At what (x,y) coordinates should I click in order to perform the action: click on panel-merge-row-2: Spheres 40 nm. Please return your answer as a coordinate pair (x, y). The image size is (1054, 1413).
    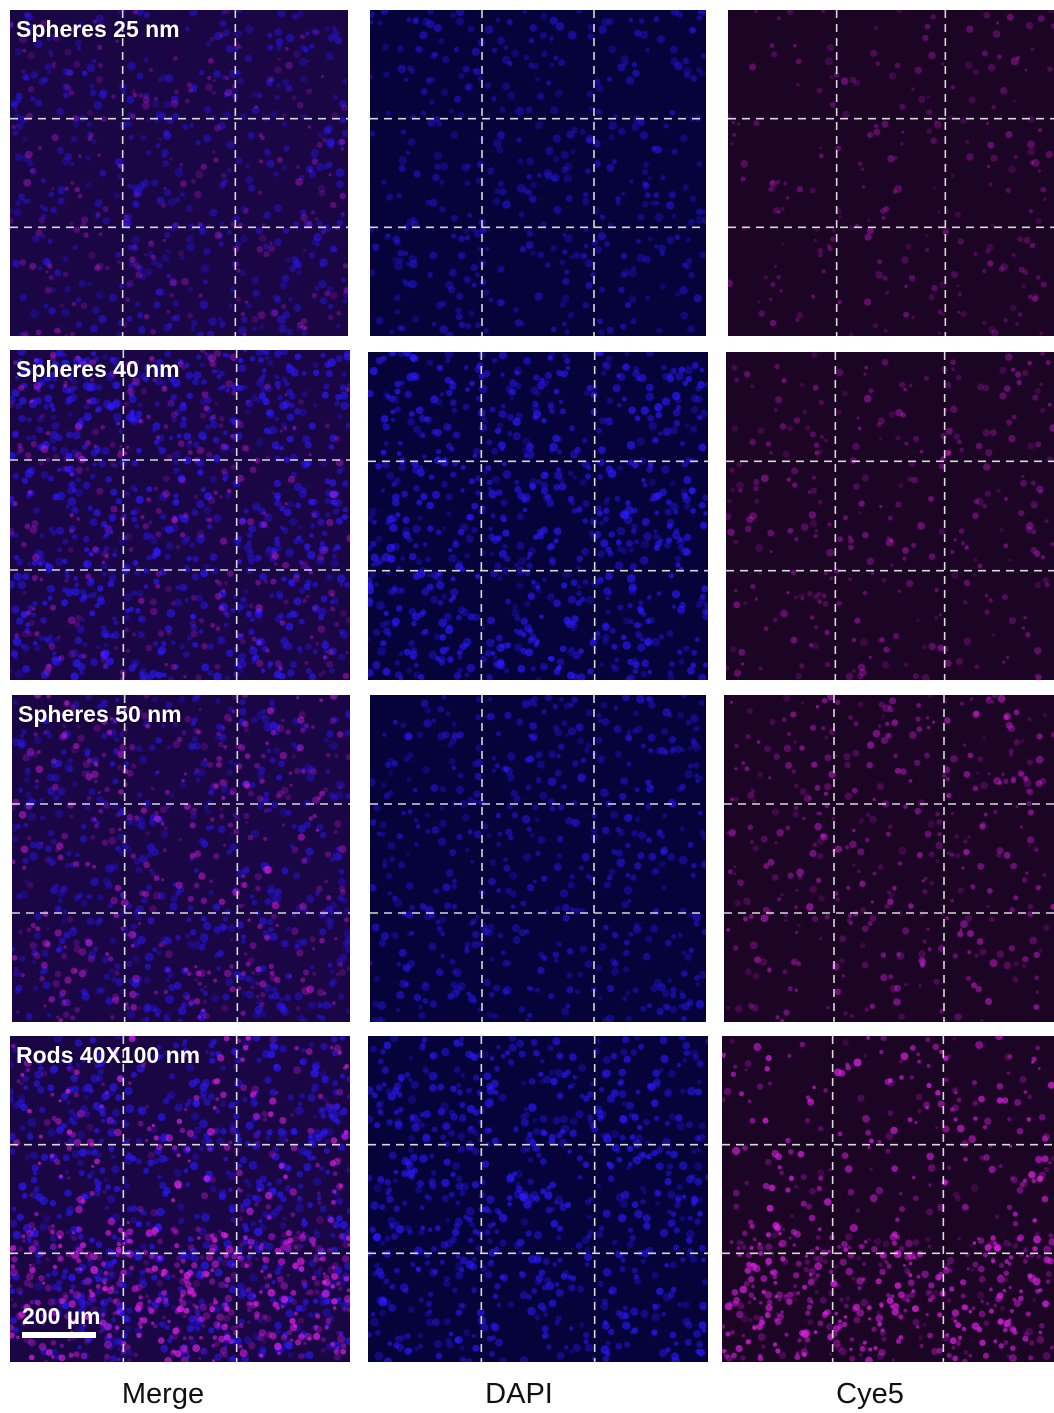
    Looking at the image, I should click on (180, 515).